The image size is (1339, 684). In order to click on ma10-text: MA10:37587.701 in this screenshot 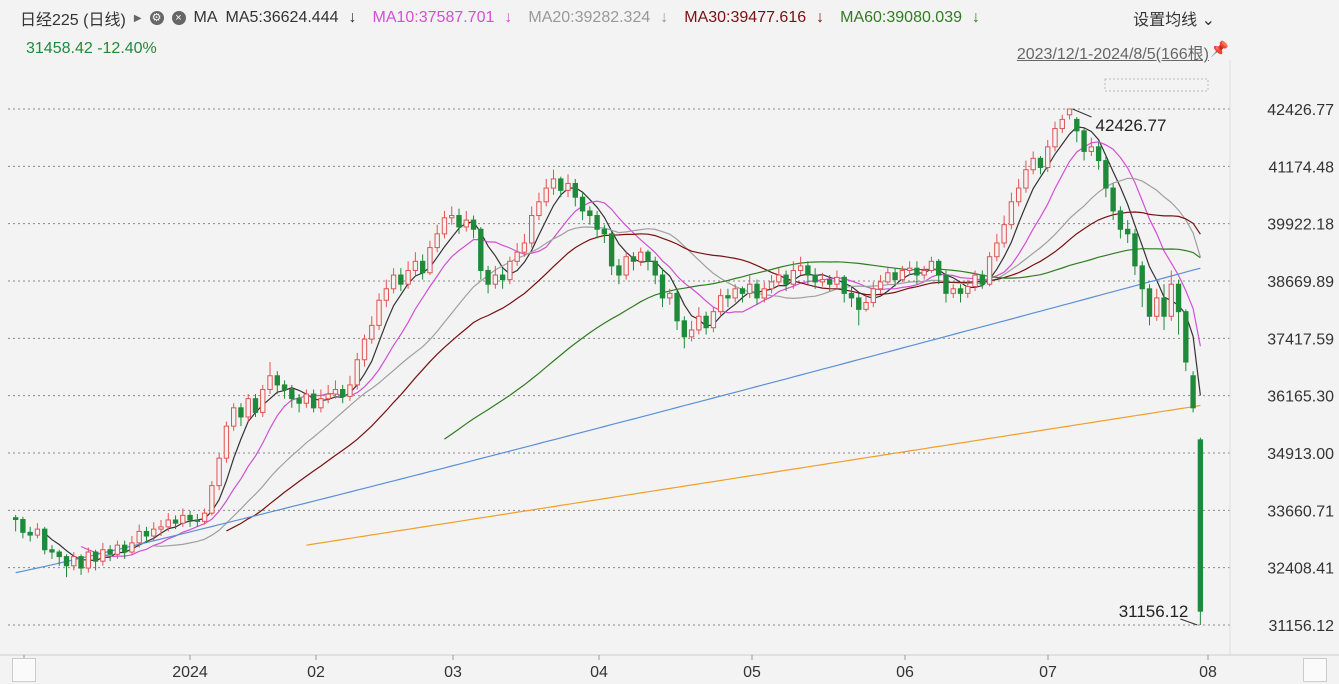, I will do `click(433, 17)`.